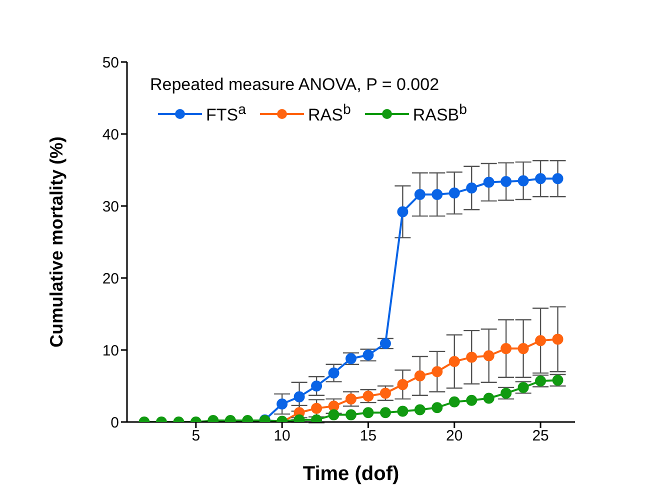  Describe the element at coordinates (329, 114) in the screenshot. I see `legend-label: RAS$^{b}$` at that location.